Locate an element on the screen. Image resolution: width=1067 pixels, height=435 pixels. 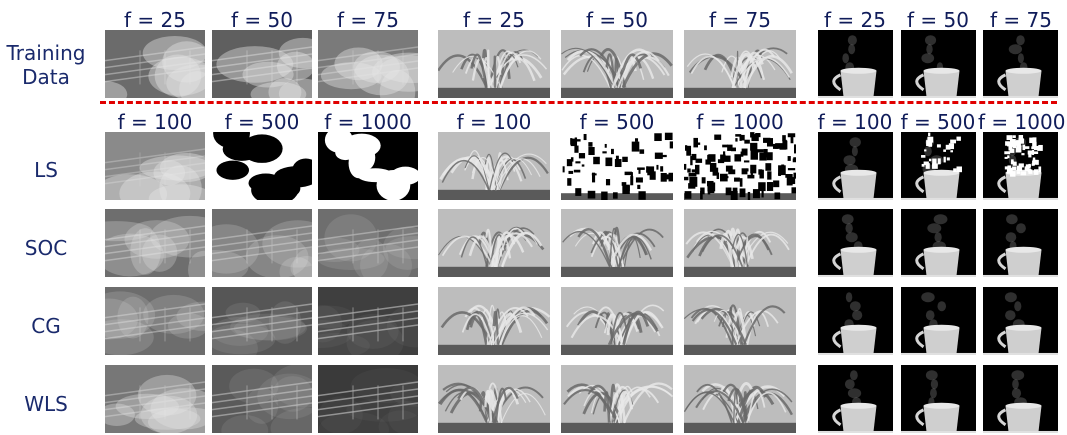
header-smoke-f75: f = 75 is located at coordinates (368, 20).